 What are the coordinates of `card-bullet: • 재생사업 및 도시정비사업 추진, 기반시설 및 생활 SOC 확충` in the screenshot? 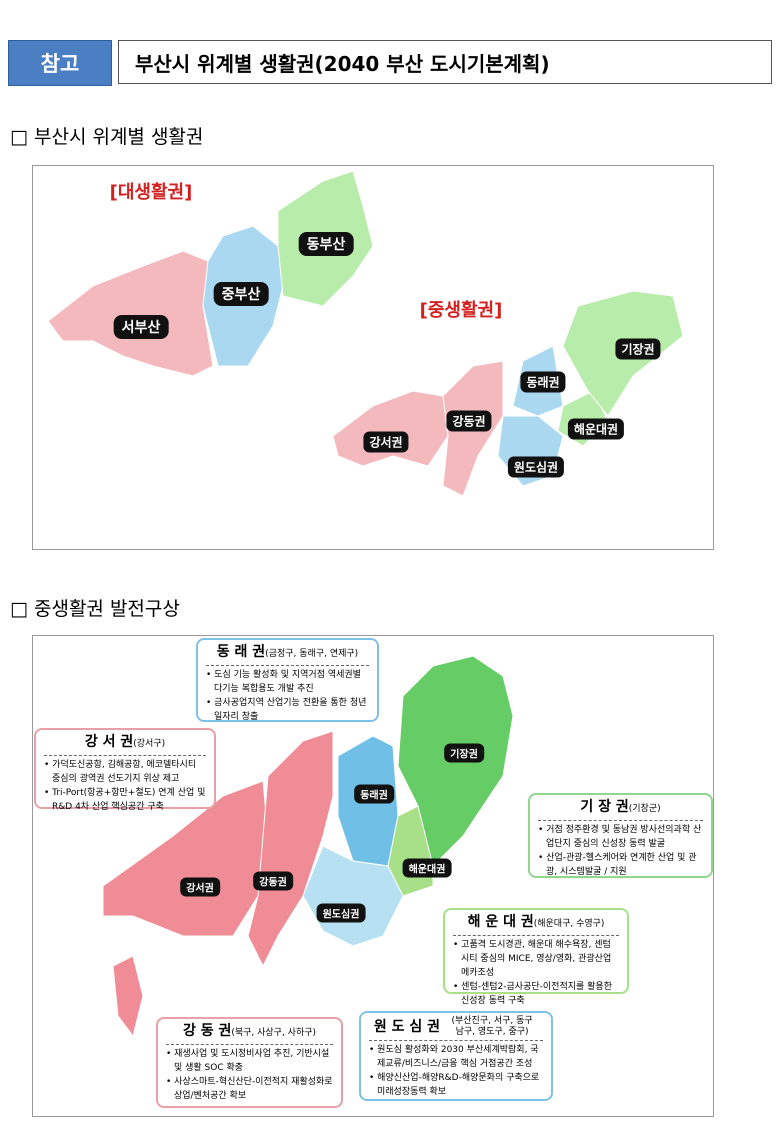 It's located at (248, 1061).